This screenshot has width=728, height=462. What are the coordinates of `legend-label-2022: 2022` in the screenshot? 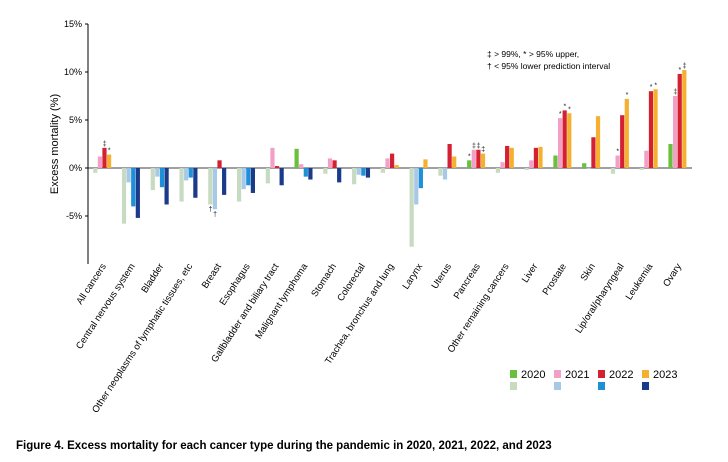 It's located at (621, 375).